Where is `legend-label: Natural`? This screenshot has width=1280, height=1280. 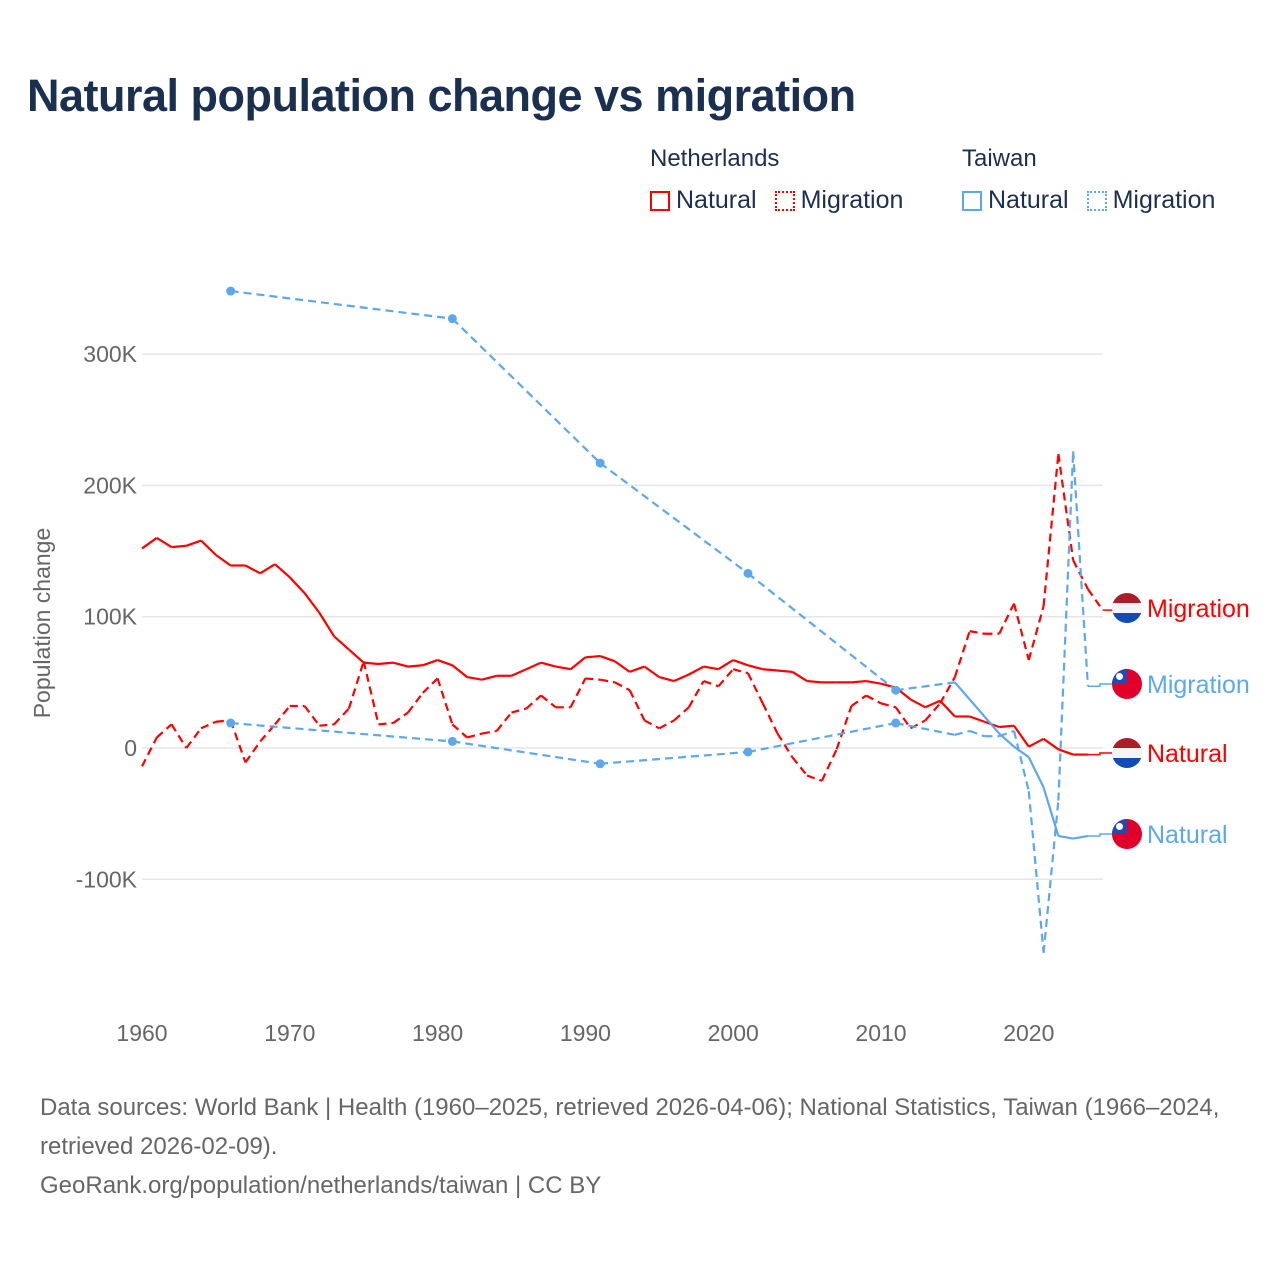 legend-label: Natural is located at coordinates (716, 200).